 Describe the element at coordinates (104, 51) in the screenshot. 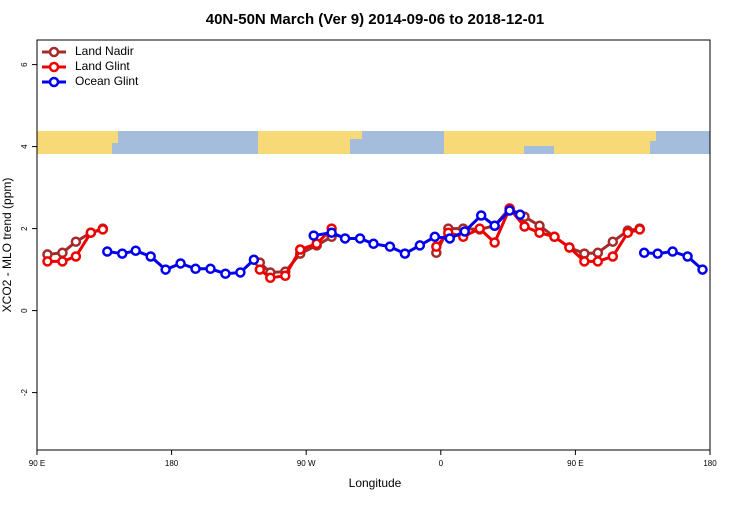

I see `legend-label: Land Nadir` at that location.